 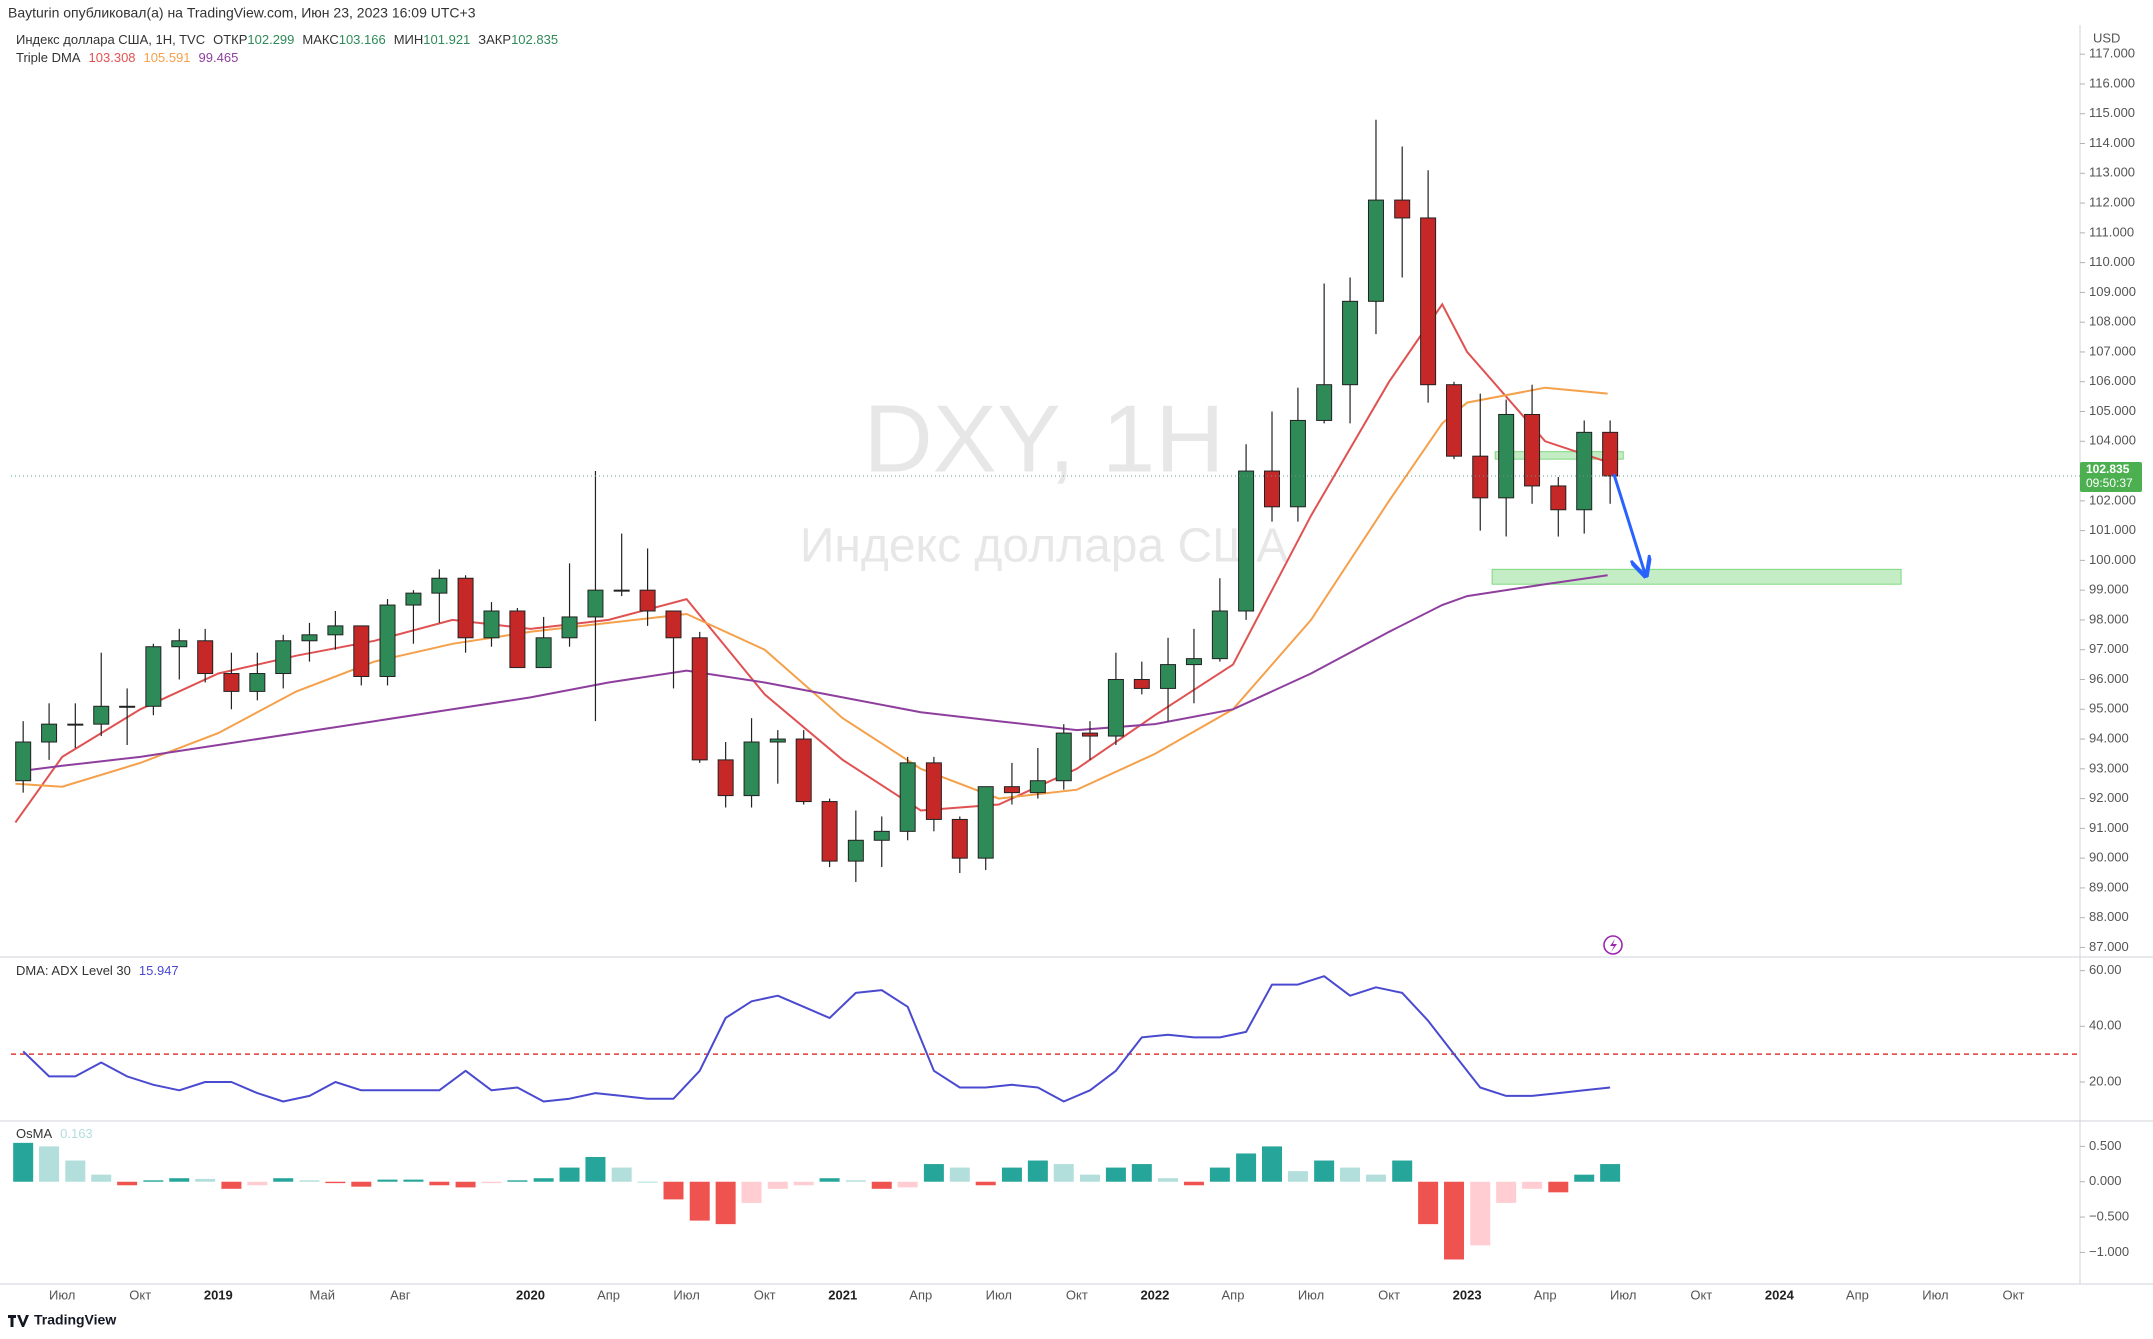 I want to click on x-tick-label: 2021, so click(x=842, y=1294).